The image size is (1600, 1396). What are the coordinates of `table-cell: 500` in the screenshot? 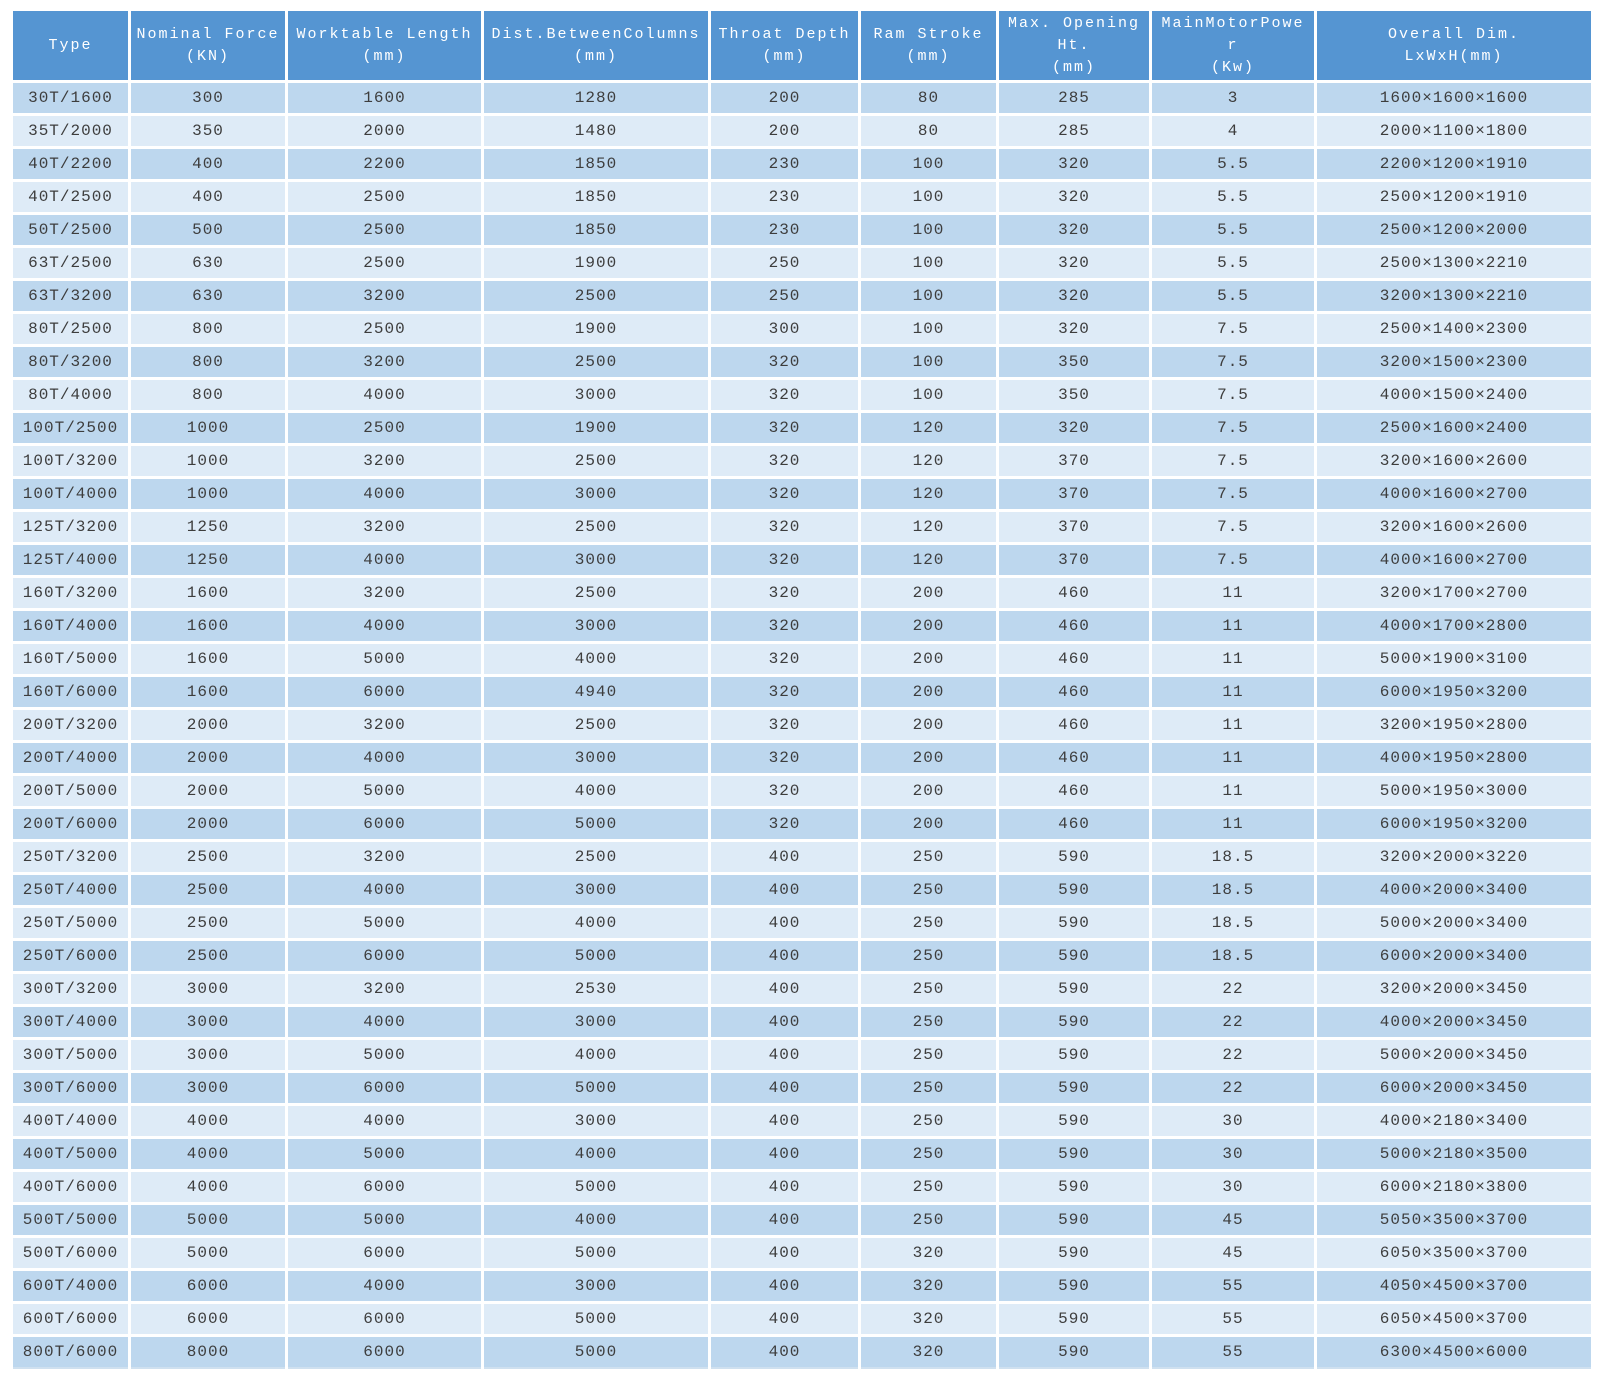 It's located at (208, 230).